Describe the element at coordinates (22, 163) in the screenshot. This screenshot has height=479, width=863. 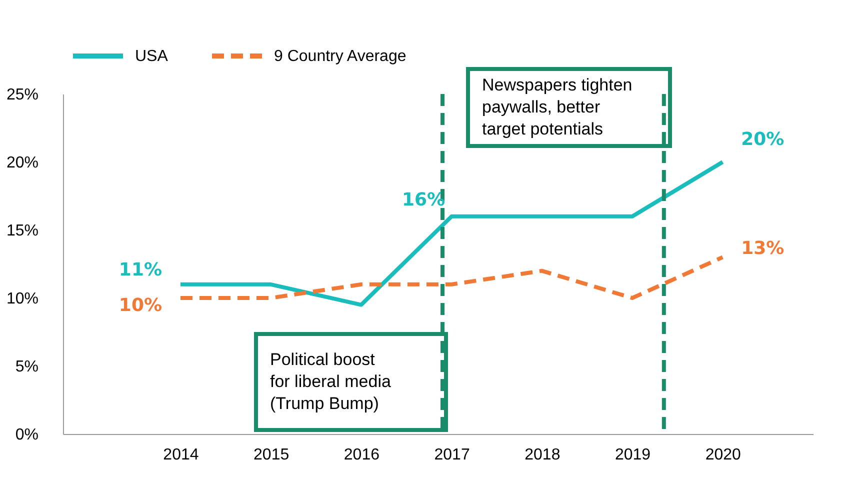
I see `y-tick-label: 20%` at that location.